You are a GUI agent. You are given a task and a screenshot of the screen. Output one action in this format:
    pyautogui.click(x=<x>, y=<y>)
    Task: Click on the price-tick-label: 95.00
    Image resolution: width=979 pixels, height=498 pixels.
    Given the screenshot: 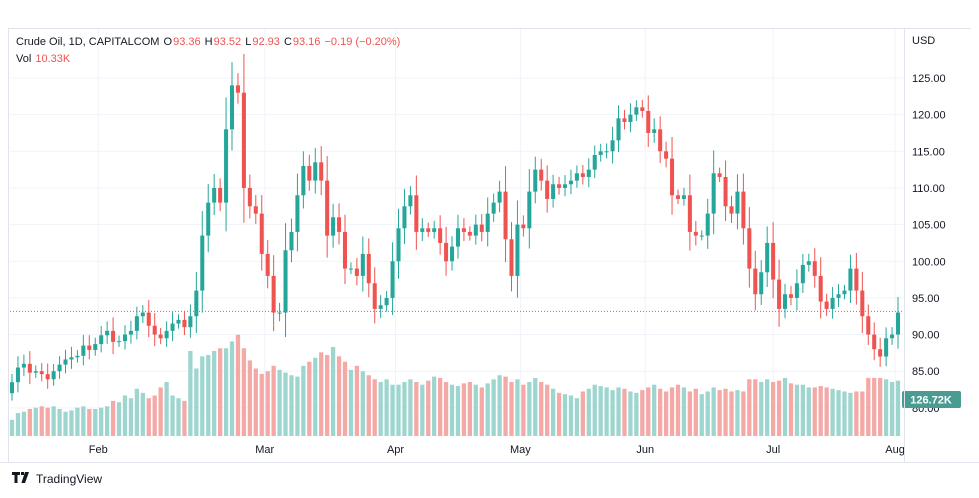 What is the action you would take?
    pyautogui.click(x=926, y=299)
    